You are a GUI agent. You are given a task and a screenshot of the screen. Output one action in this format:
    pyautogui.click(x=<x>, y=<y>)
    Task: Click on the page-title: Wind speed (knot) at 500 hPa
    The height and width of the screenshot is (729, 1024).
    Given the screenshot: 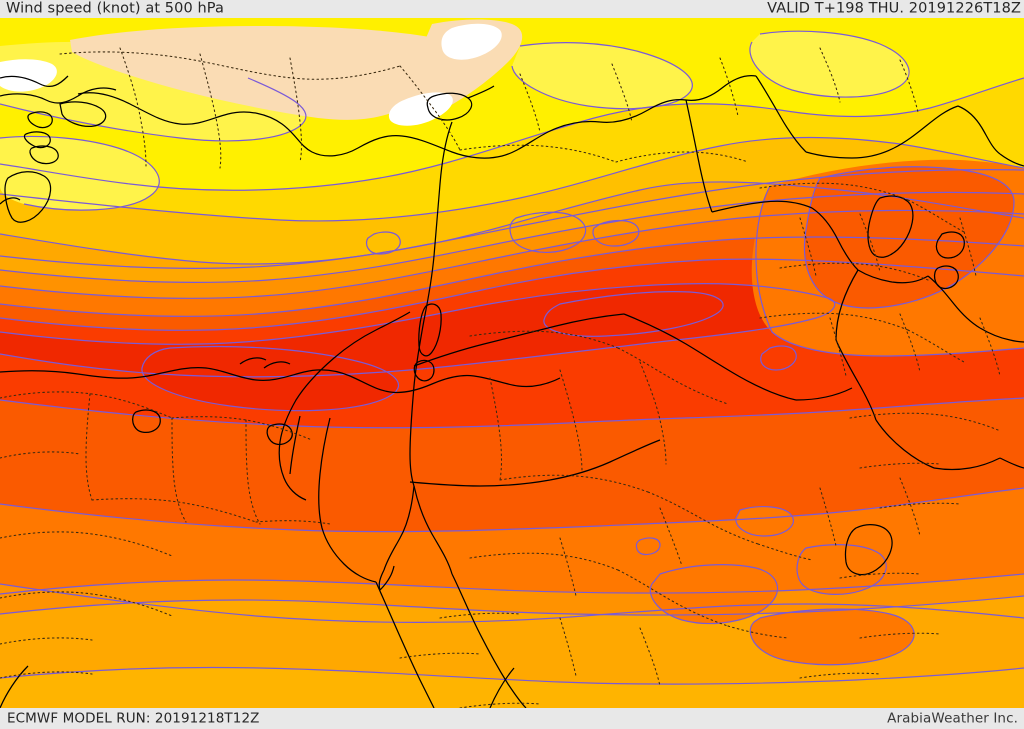 What is the action you would take?
    pyautogui.click(x=115, y=8)
    